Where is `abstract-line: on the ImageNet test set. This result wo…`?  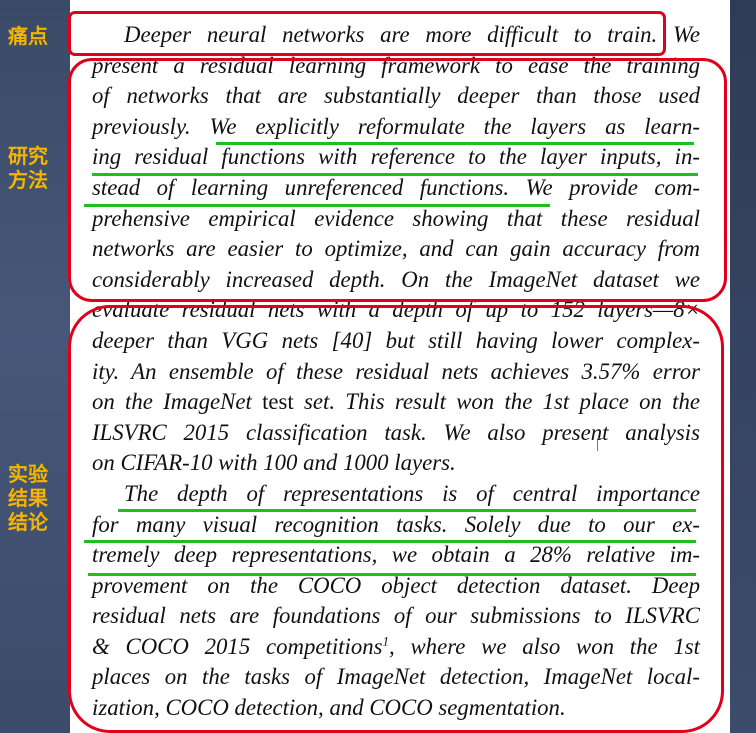 abstract-line: on the ImageNet test set. This result wo… is located at coordinates (396, 402).